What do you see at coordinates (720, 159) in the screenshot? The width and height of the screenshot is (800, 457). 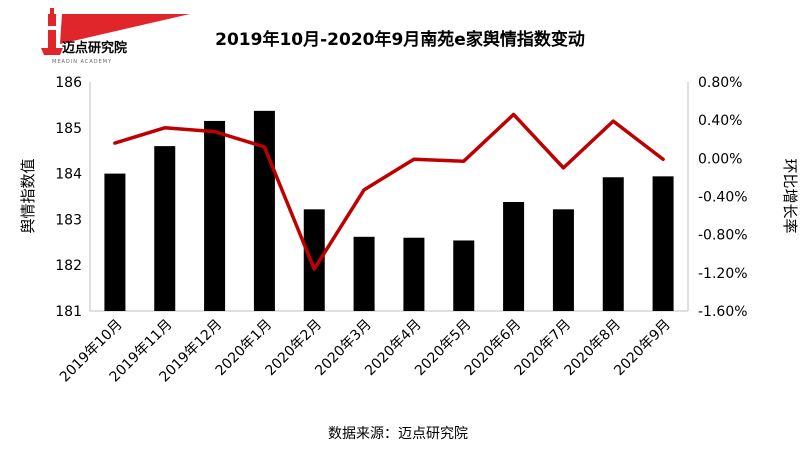 I see `right-tick-label: 0.00%` at bounding box center [720, 159].